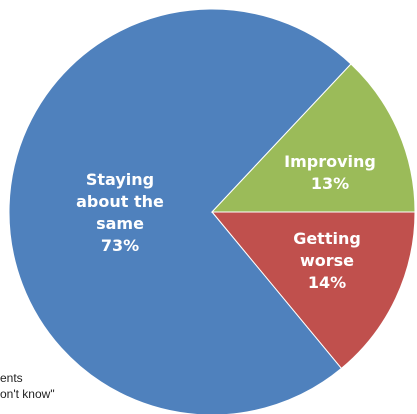  Describe the element at coordinates (330, 172) in the screenshot. I see `label-improving: Improving 13%` at that location.